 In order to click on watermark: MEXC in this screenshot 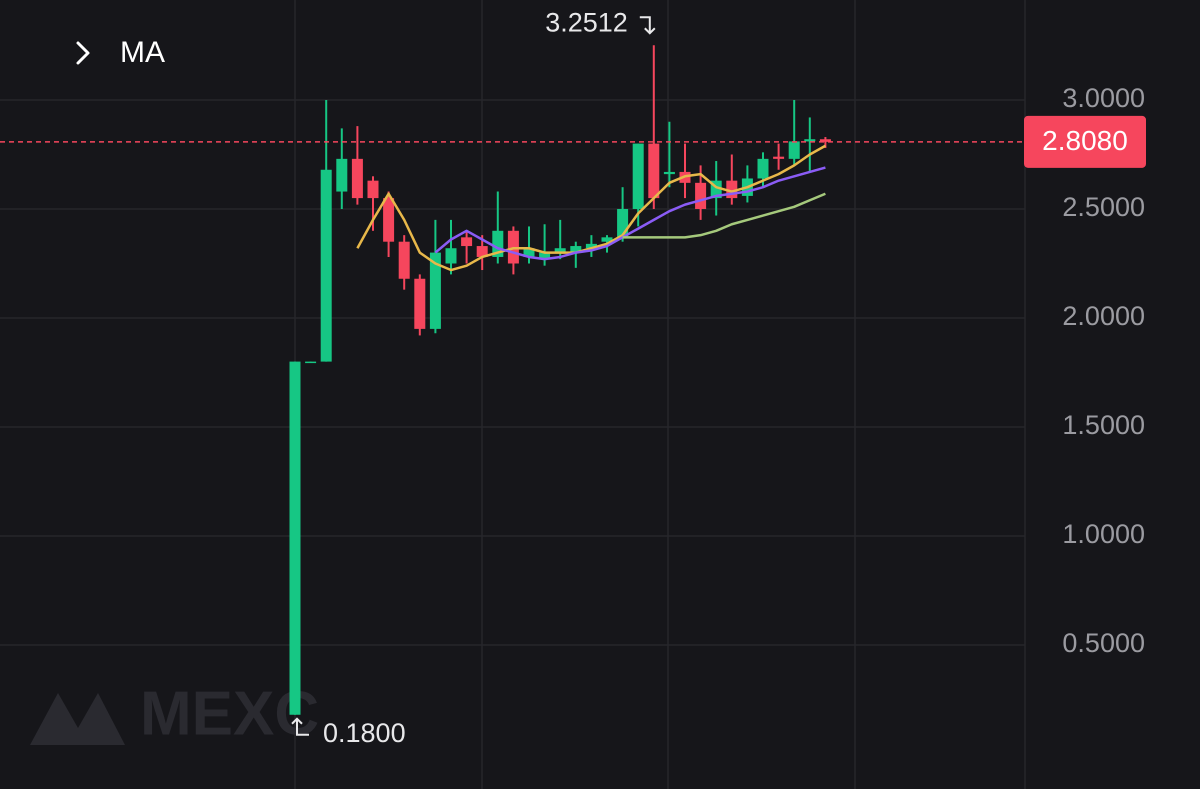, I will do `click(229, 713)`.